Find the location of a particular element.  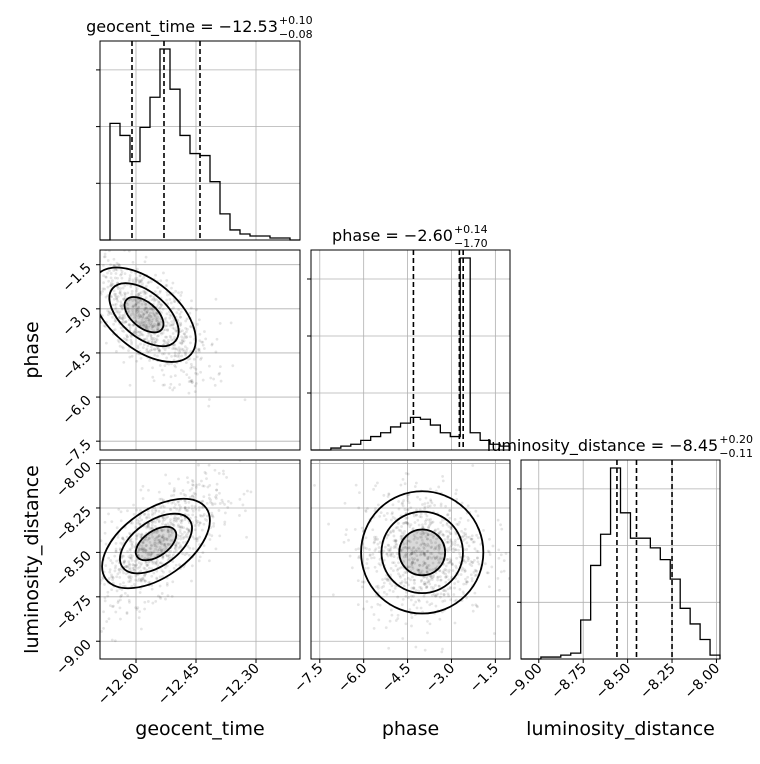

panel-title-sup: +0.14 is located at coordinates (471, 229).